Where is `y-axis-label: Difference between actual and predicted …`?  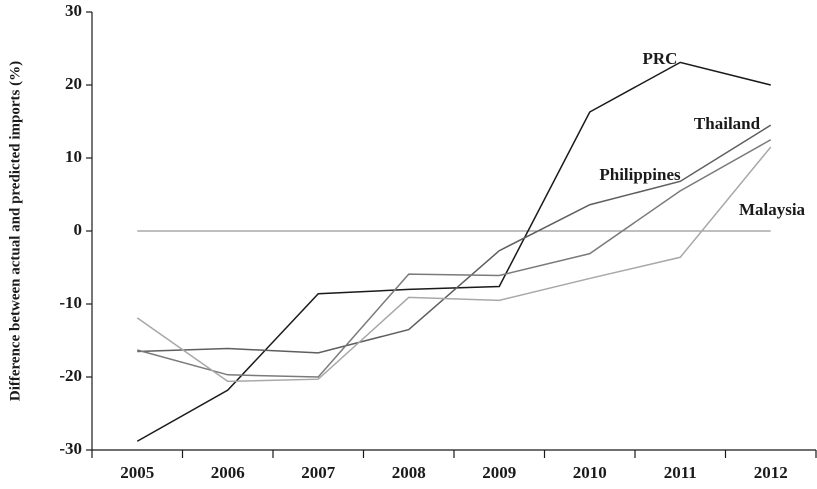 y-axis-label: Difference between actual and predicted … is located at coordinates (15, 231).